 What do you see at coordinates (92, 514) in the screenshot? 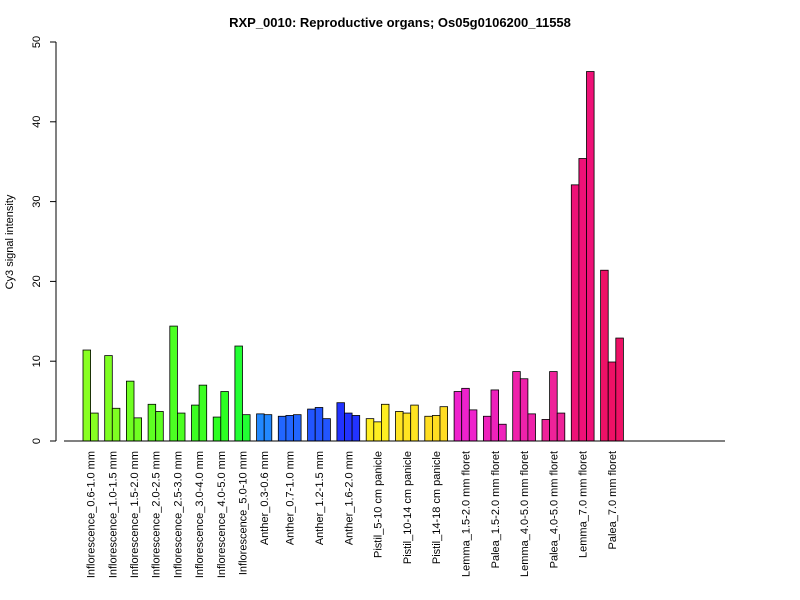
I see `category-label-0: Inflorescence_0.6-1.0 mm` at bounding box center [92, 514].